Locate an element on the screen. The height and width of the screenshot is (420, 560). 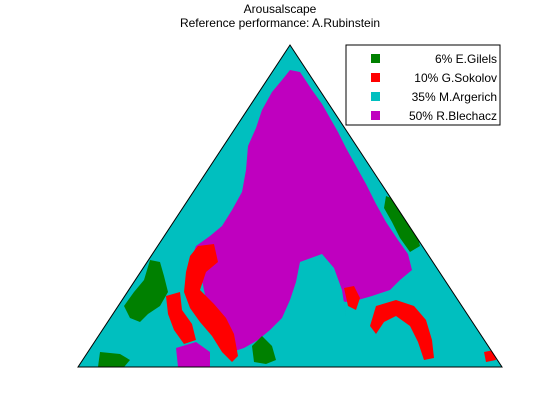
region-r-blechacz-lower is located at coordinates (193, 354).